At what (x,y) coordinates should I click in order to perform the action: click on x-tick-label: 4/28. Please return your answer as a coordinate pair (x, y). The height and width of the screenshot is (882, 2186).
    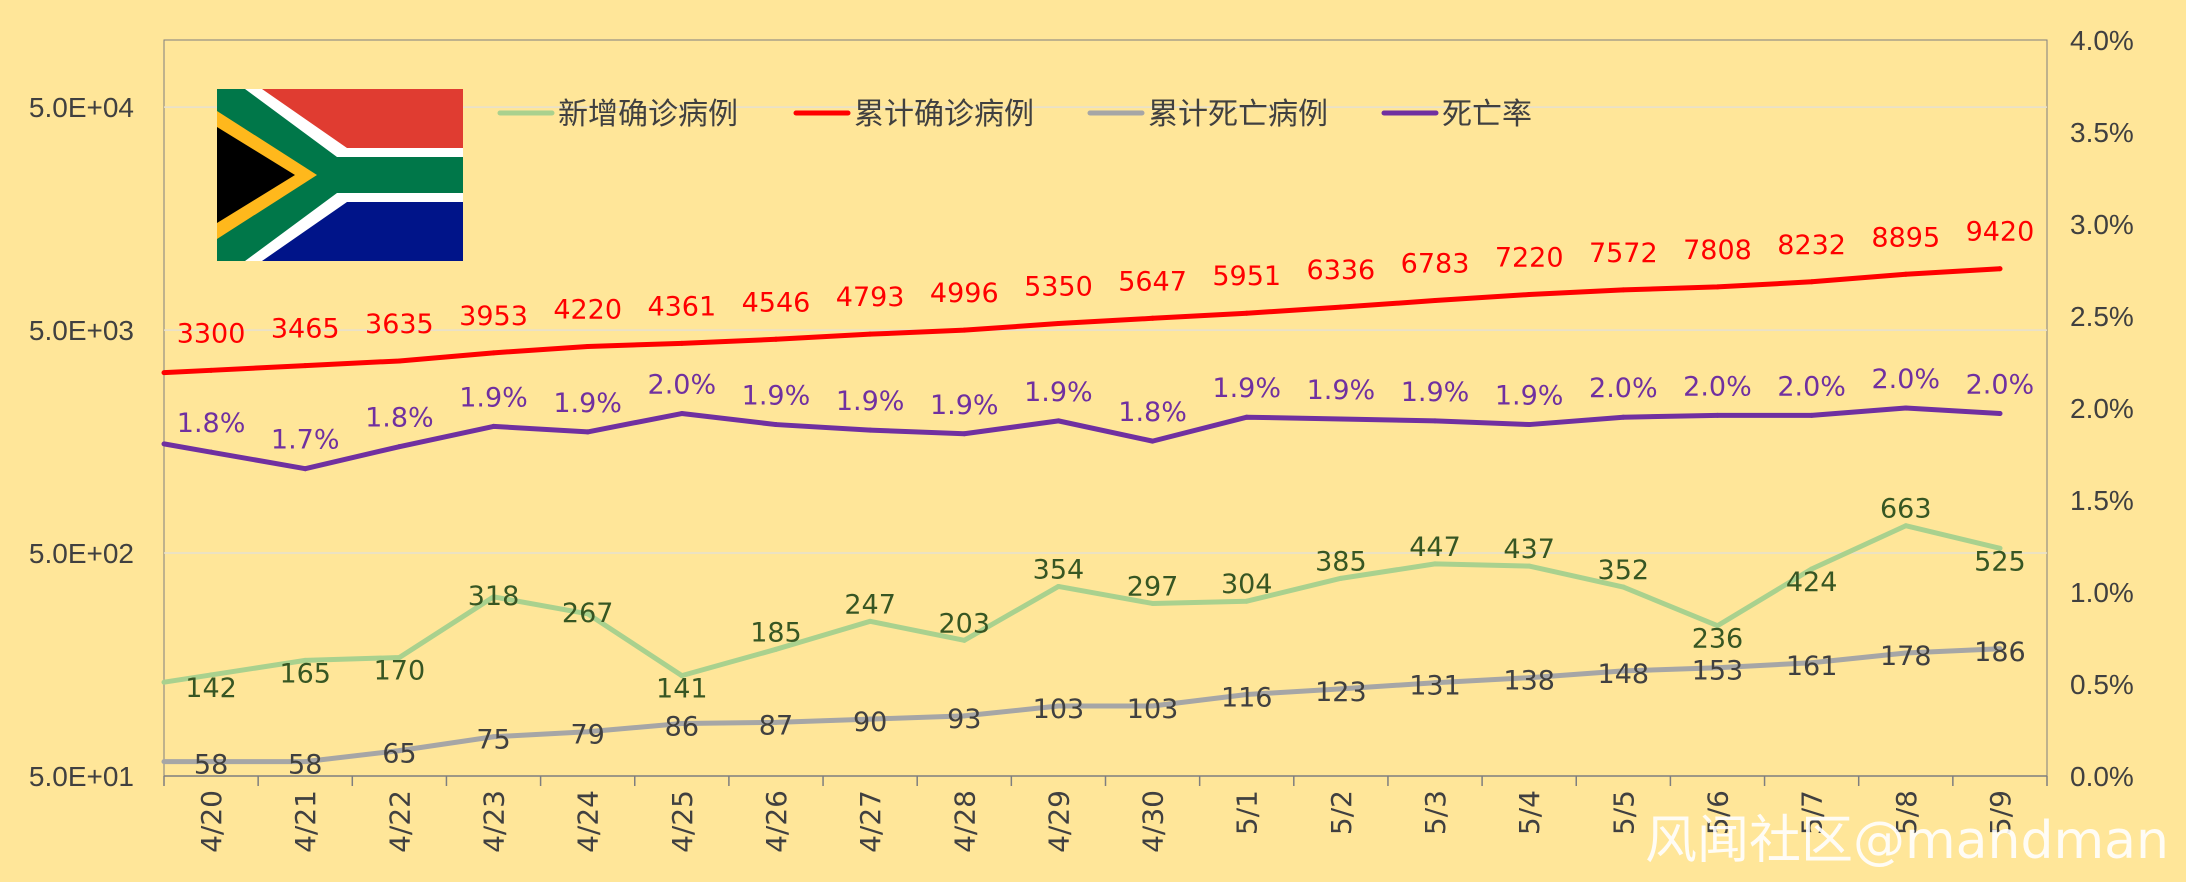
    Looking at the image, I should click on (964, 821).